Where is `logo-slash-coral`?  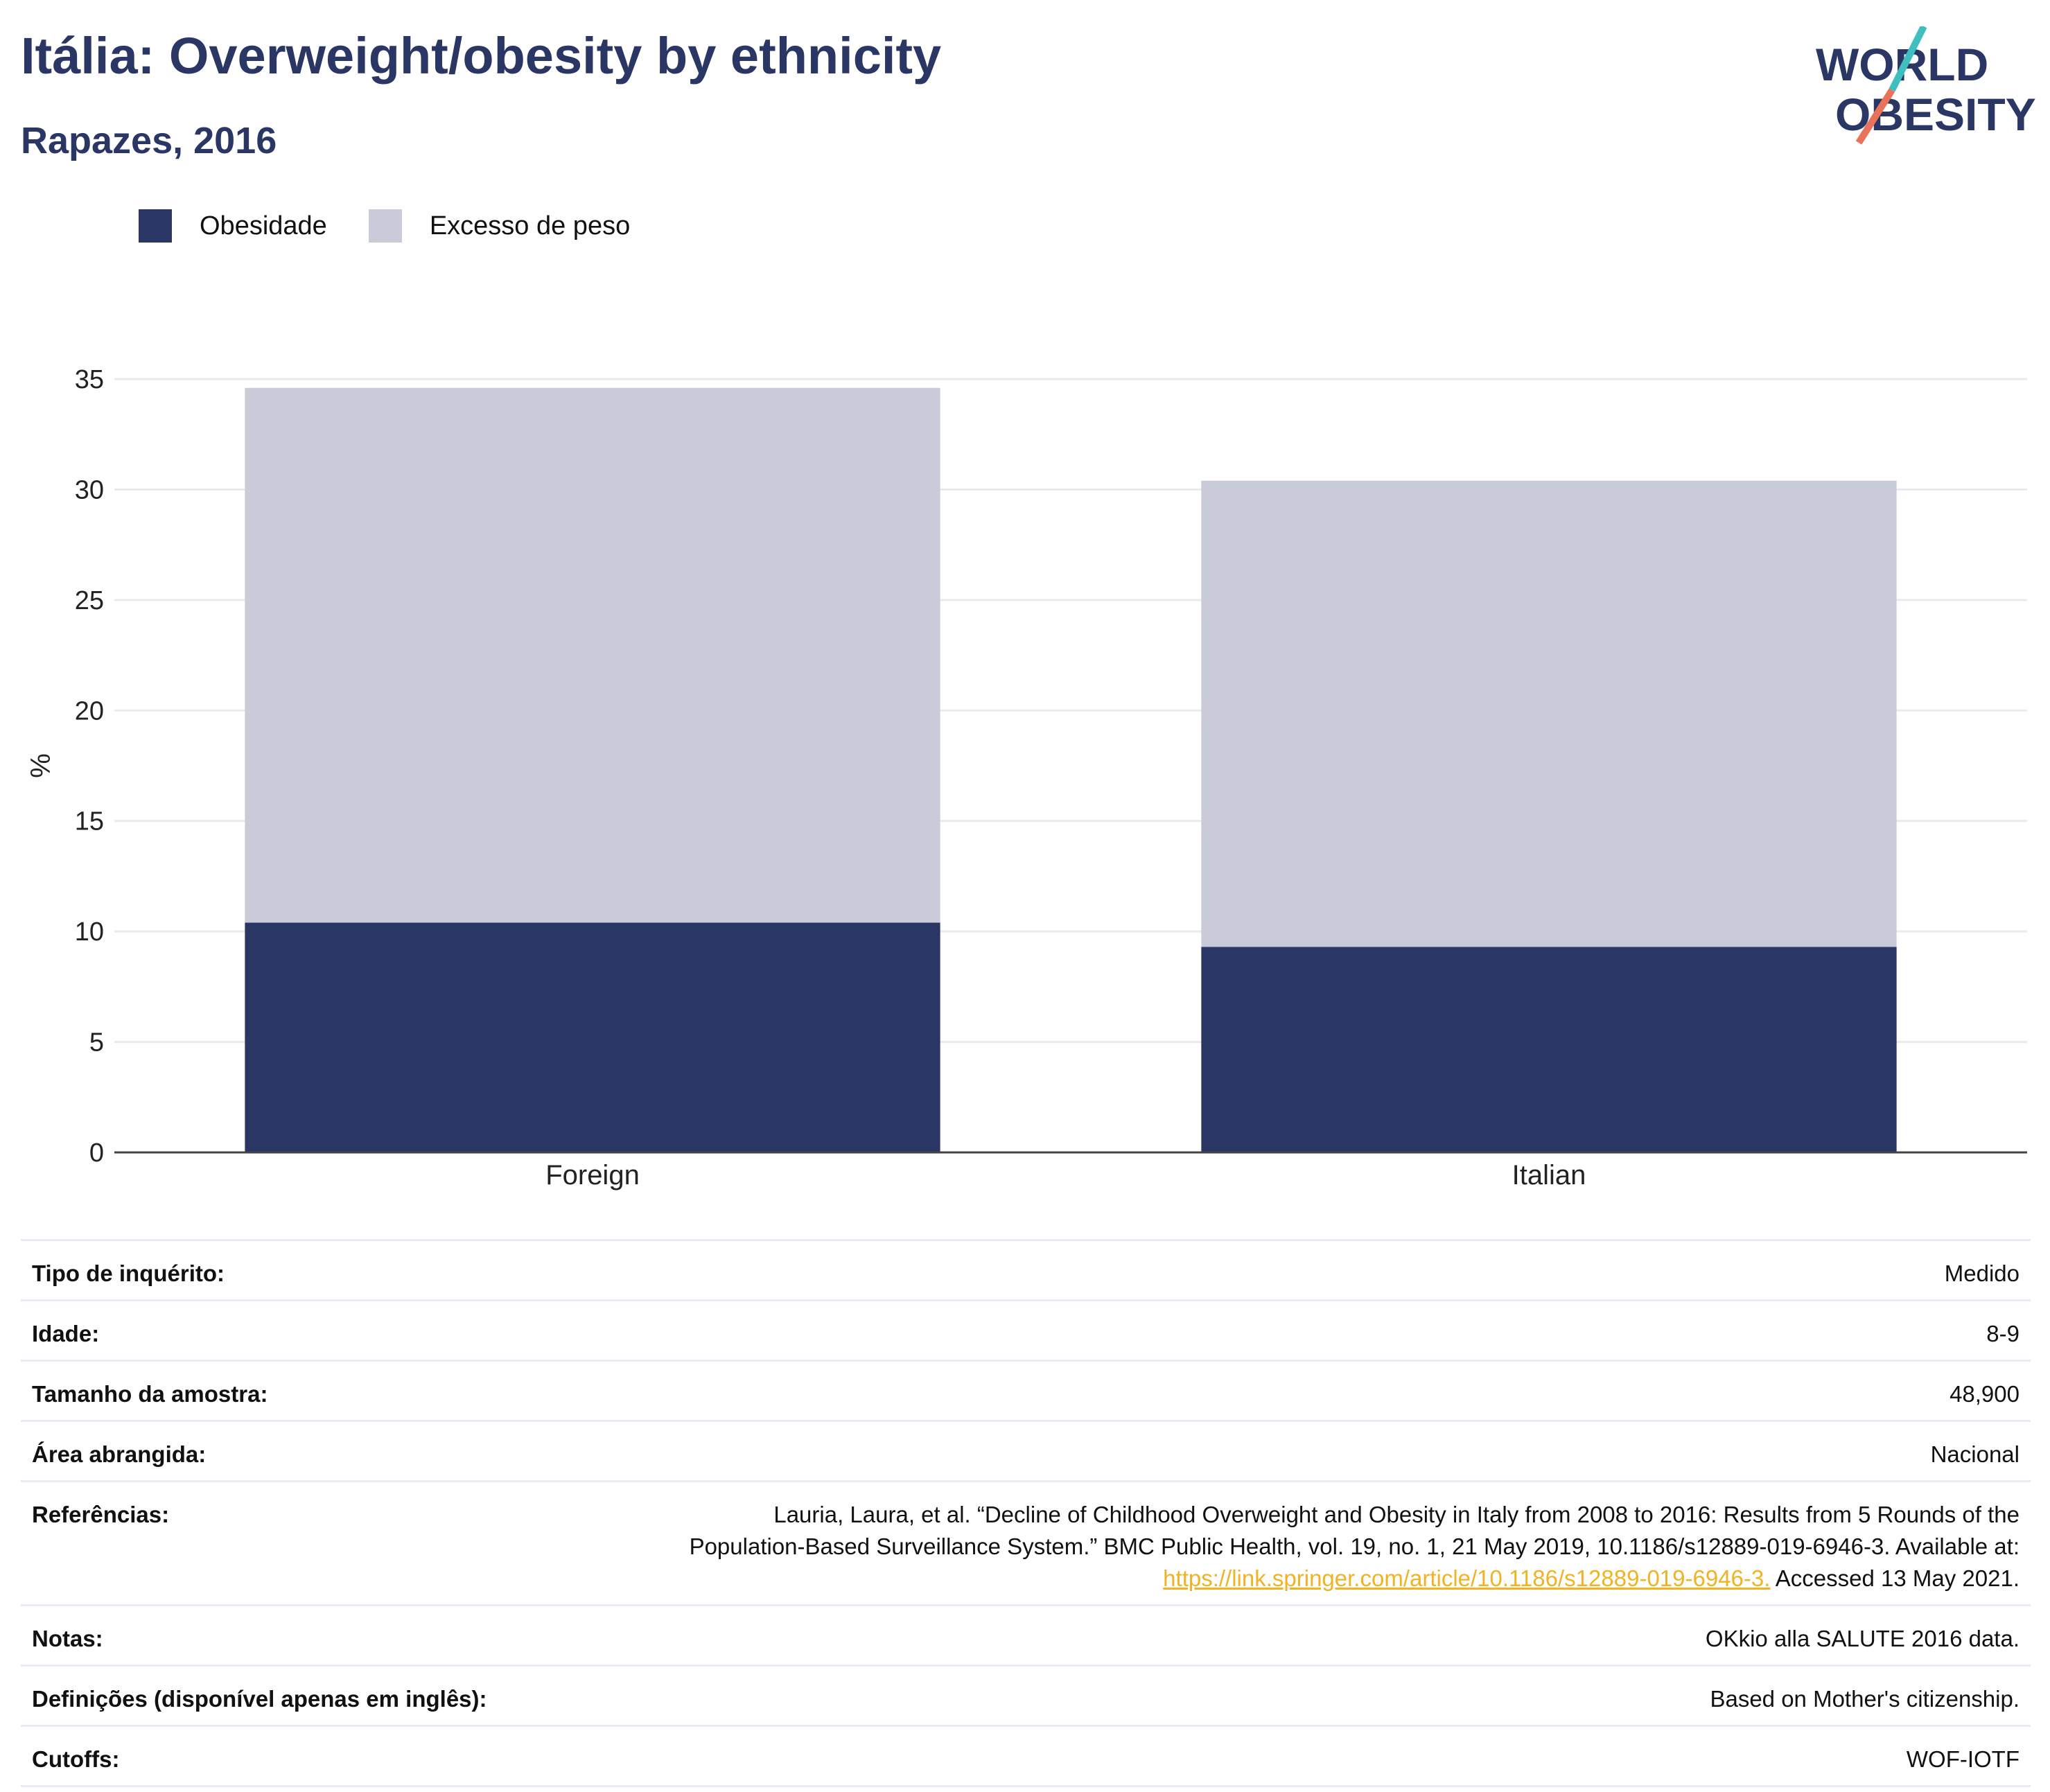
logo-slash-coral is located at coordinates (1875, 116).